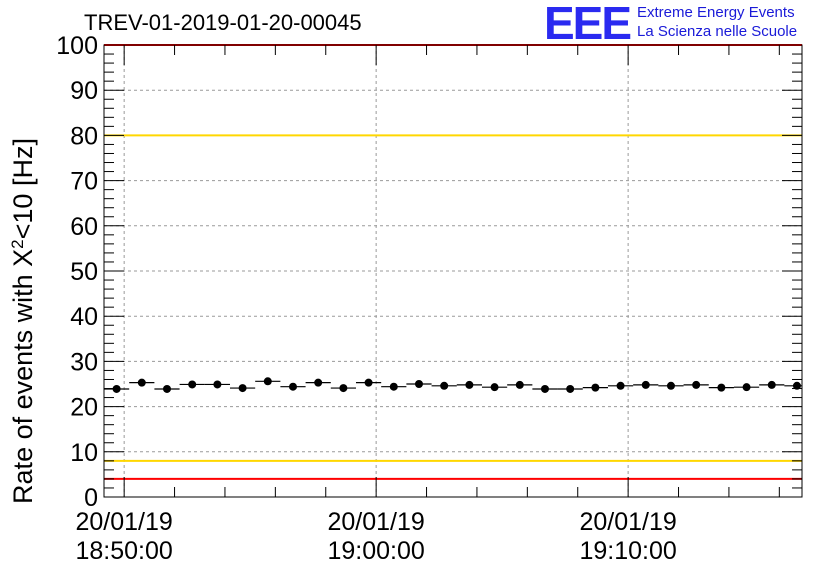 The width and height of the screenshot is (836, 572). What do you see at coordinates (453, 385) in the screenshot?
I see `data-series` at bounding box center [453, 385].